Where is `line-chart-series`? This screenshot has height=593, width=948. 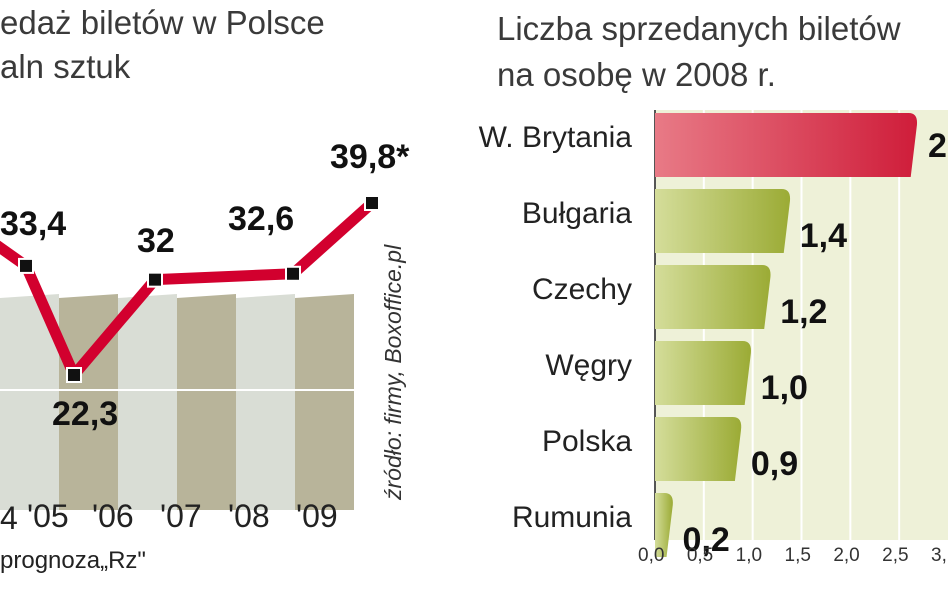
line-chart-series is located at coordinates (190, 289).